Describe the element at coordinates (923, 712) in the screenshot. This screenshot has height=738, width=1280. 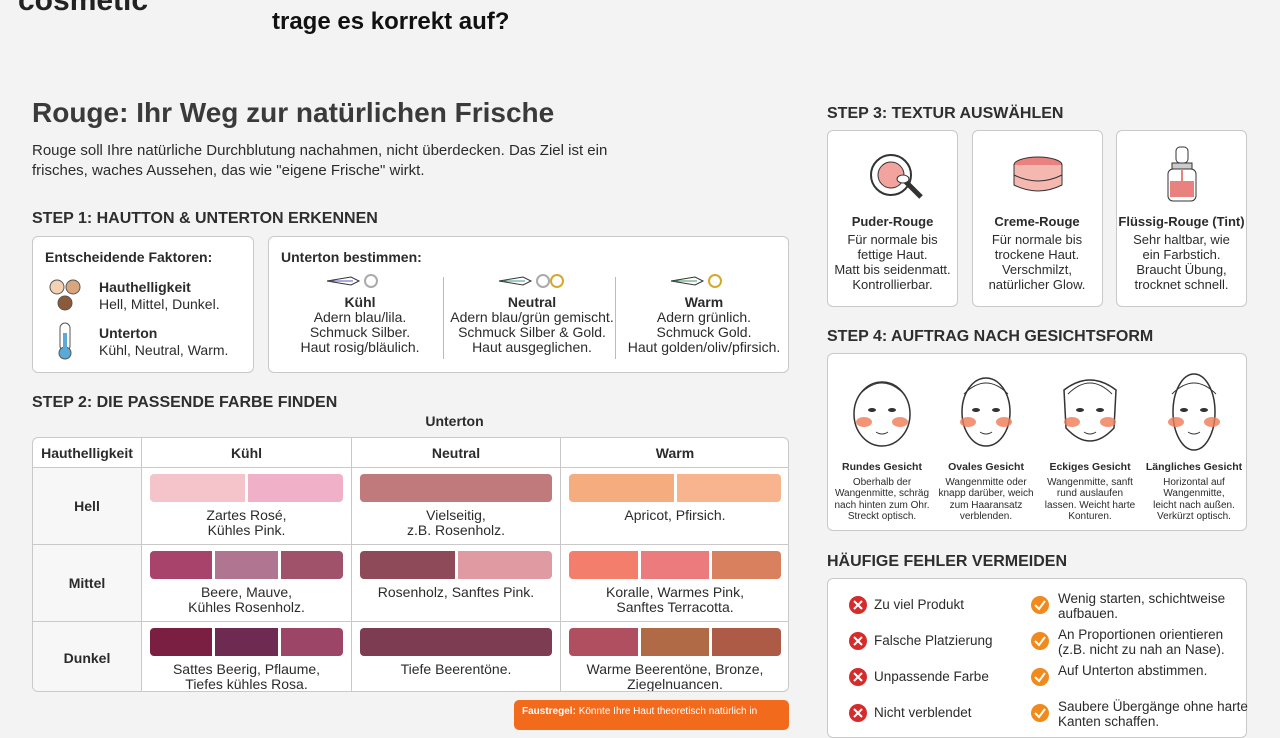
I see `mistake: Nicht verblendet` at that location.